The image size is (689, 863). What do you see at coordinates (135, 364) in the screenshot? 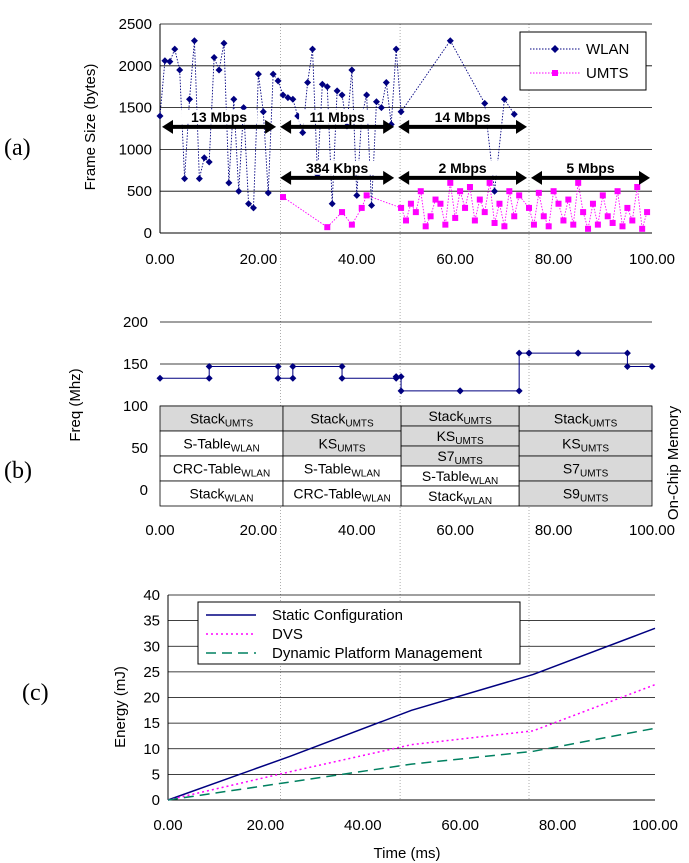
I see `ytick-label: 150` at bounding box center [135, 364].